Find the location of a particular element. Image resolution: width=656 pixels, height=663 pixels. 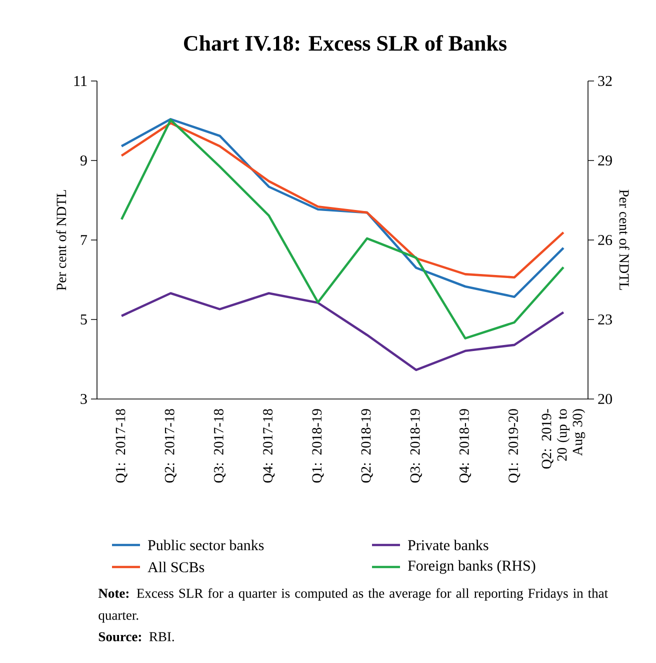

y-axis-title: Per cent of NDTL is located at coordinates (61, 240).